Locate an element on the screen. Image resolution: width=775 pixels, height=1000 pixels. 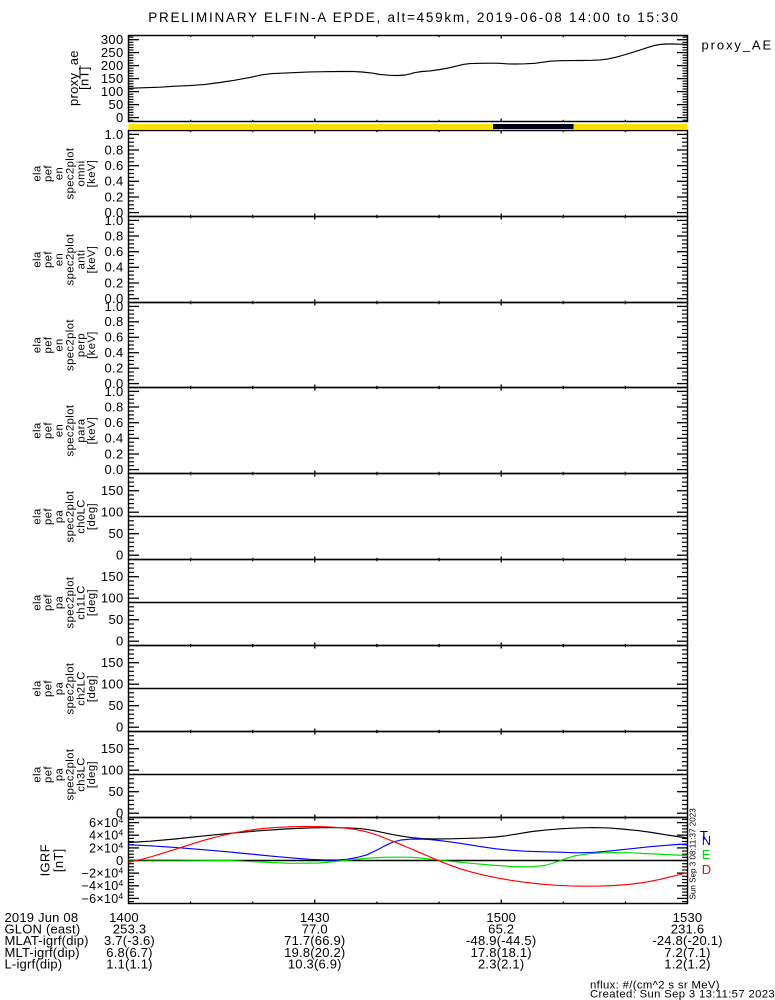
svg-text: D is located at coordinates (706, 869).